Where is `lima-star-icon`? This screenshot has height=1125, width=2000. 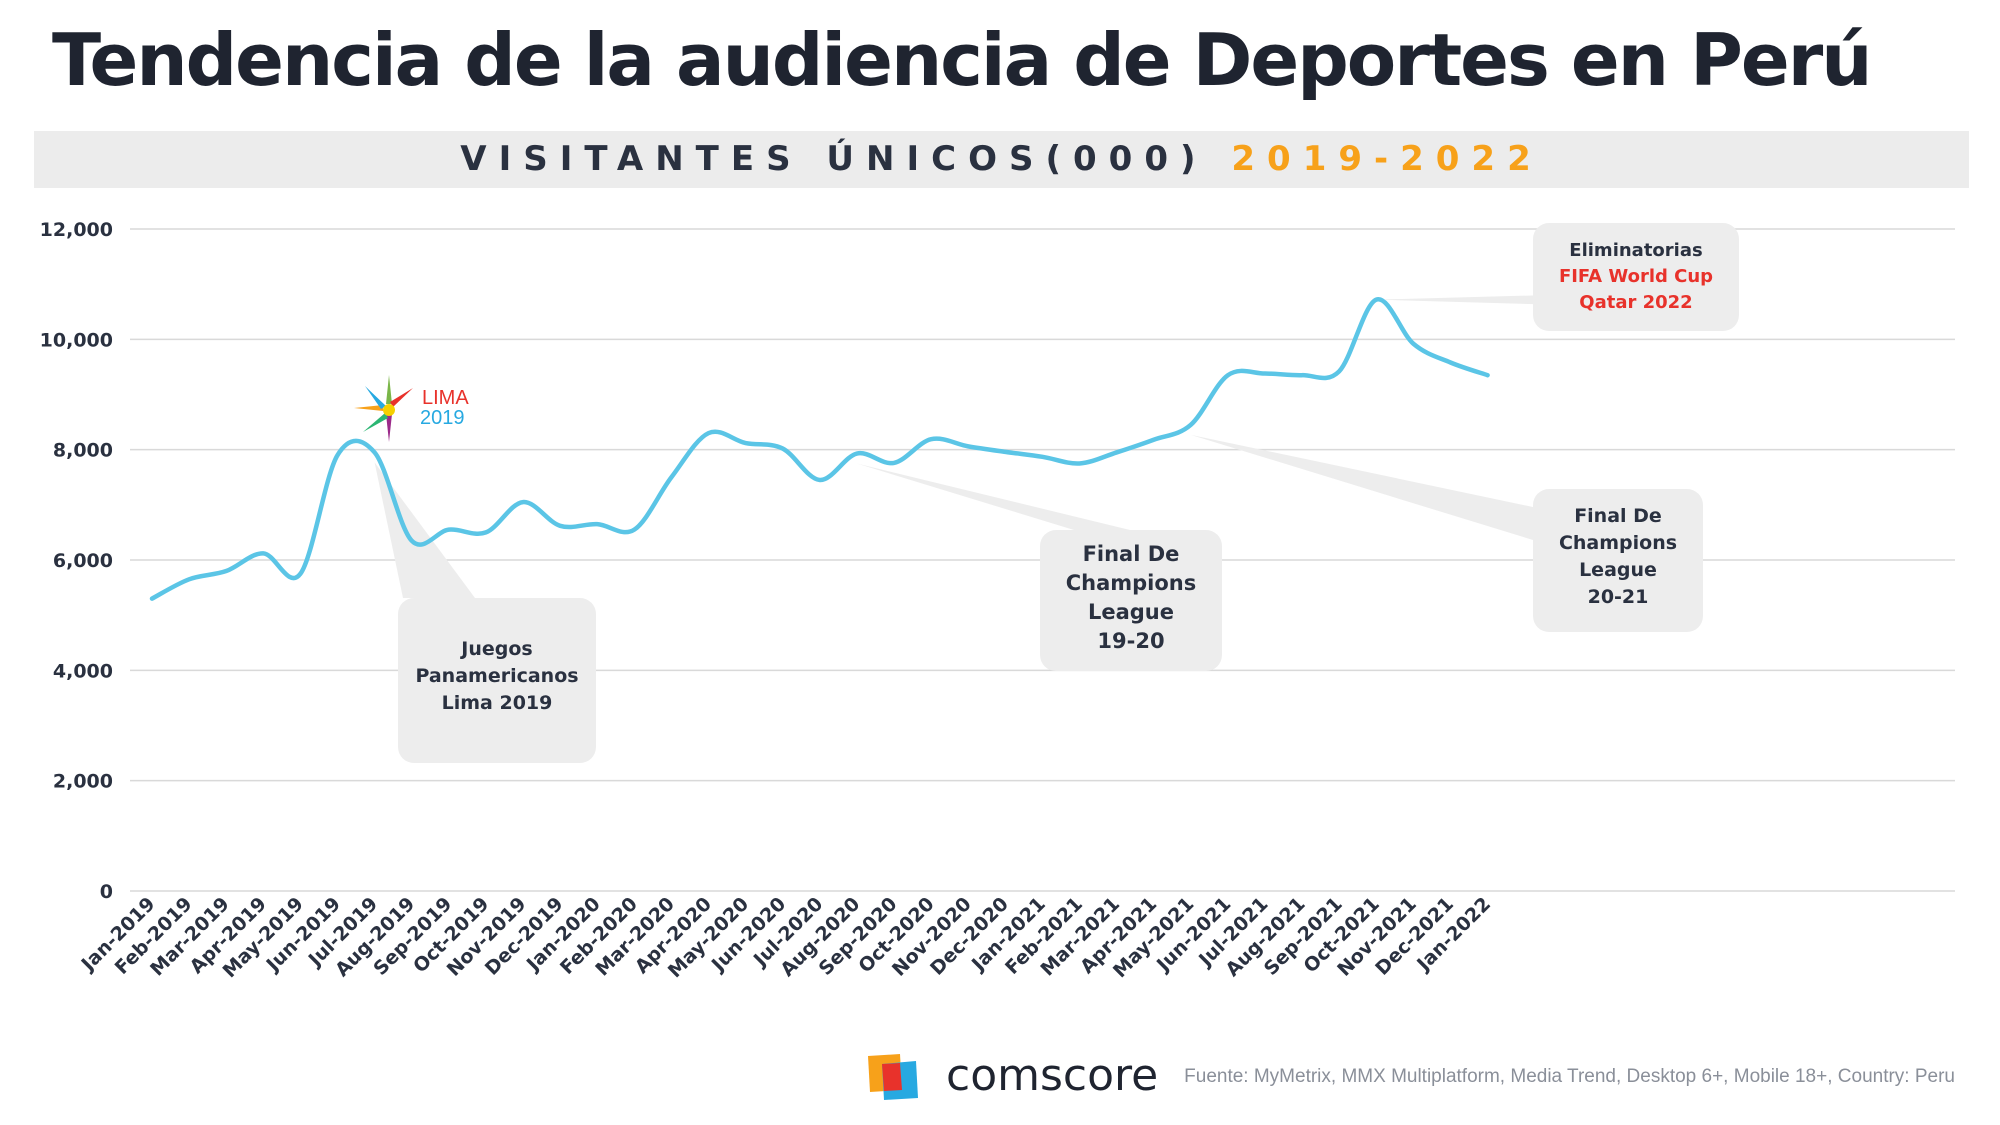
lima-star-icon is located at coordinates (383, 408).